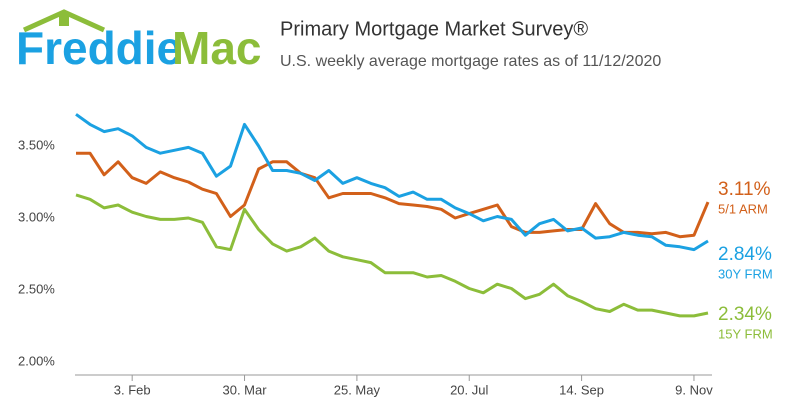 The height and width of the screenshot is (420, 800). I want to click on value-label: 2.84%, so click(745, 254).